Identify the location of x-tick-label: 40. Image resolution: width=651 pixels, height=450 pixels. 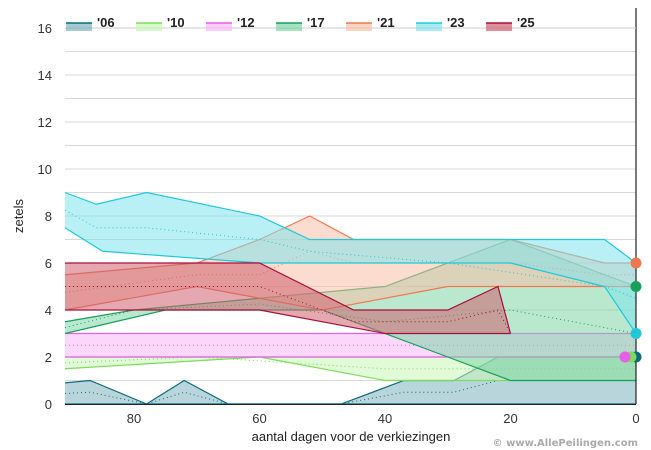
(385, 418).